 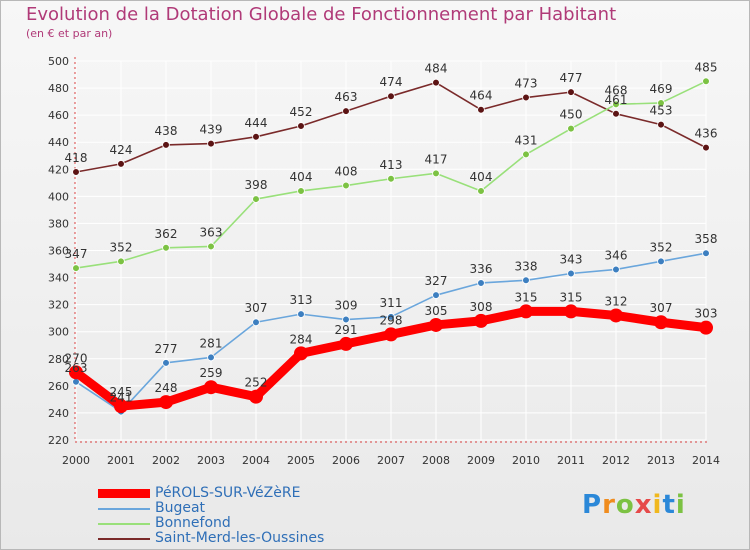 I want to click on x-tick-label: 2005, so click(x=301, y=460).